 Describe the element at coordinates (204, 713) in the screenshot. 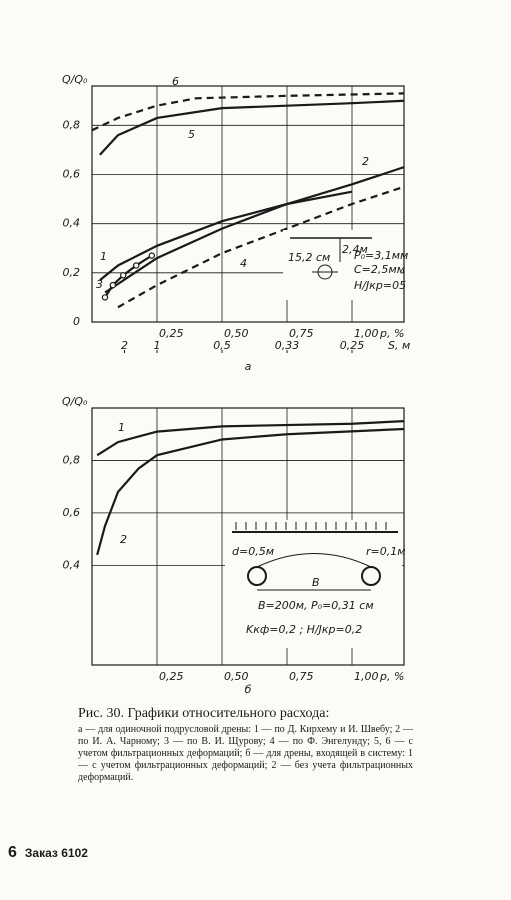

I see `caption-title: Рис. 30. Графики относительного расхода:` at that location.